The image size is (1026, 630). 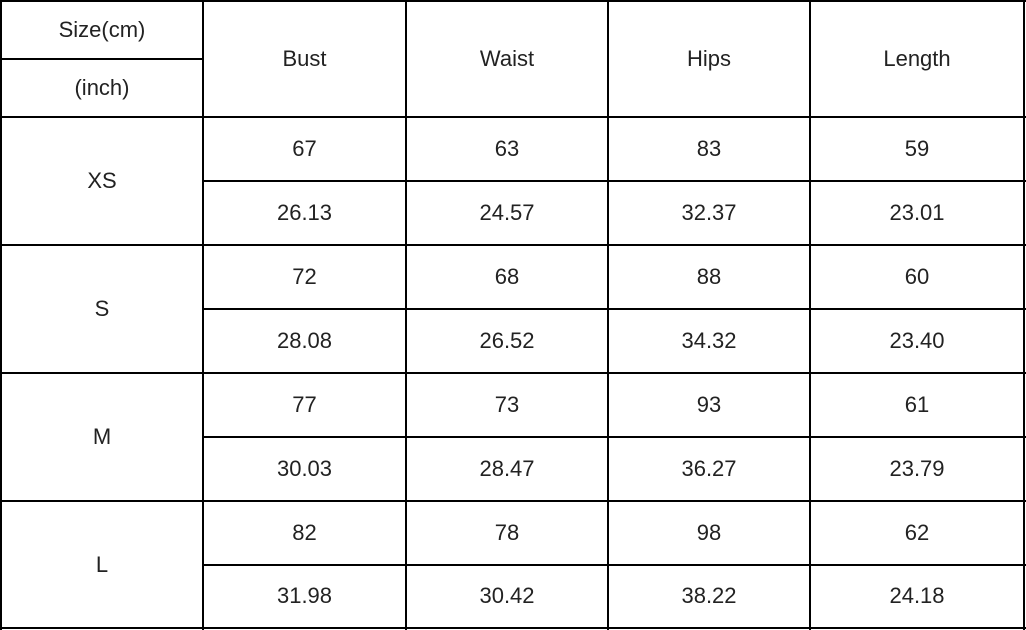 What do you see at coordinates (507, 404) in the screenshot?
I see `cm-value: 73` at bounding box center [507, 404].